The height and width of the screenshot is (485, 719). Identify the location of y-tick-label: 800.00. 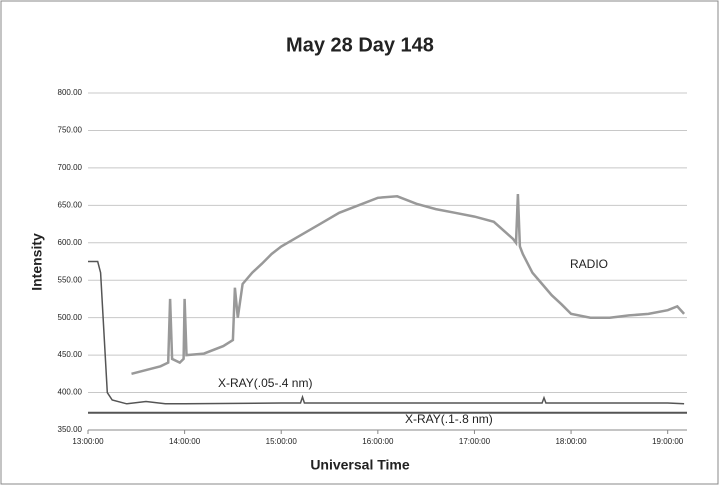
(70, 92).